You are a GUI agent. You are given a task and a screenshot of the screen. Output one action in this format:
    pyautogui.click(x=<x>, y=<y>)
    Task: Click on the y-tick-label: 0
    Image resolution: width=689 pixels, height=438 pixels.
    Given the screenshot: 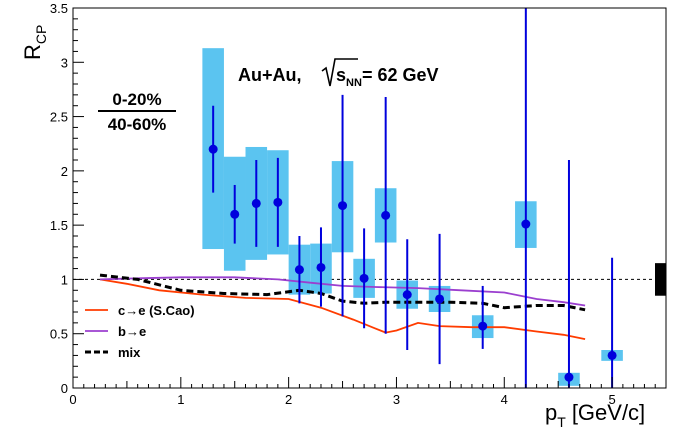 What is the action you would take?
    pyautogui.click(x=64, y=388)
    